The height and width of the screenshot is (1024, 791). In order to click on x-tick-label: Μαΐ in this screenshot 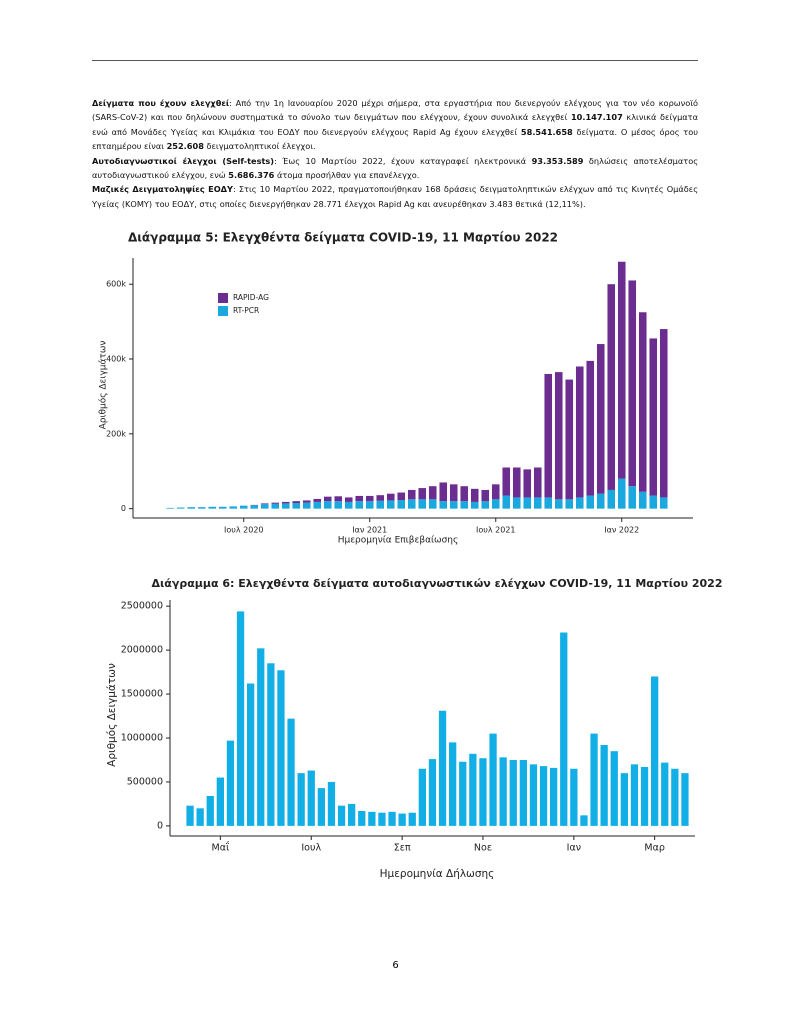, I will do `click(221, 848)`.